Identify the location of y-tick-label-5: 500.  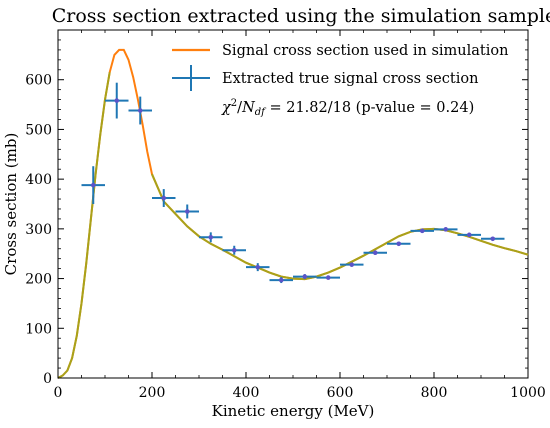
(38, 130).